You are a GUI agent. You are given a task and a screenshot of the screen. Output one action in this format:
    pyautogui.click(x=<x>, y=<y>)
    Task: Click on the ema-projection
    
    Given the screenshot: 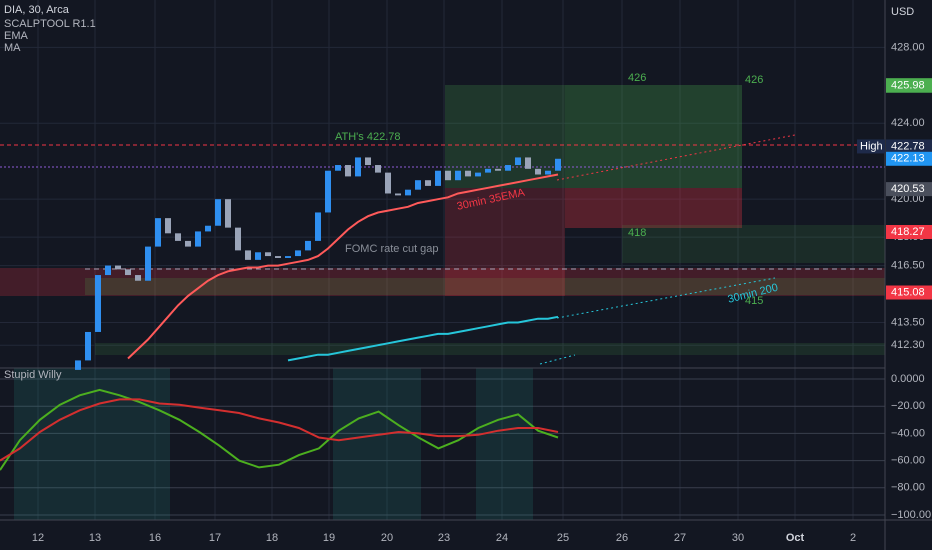 What is the action you would take?
    pyautogui.click(x=676, y=157)
    